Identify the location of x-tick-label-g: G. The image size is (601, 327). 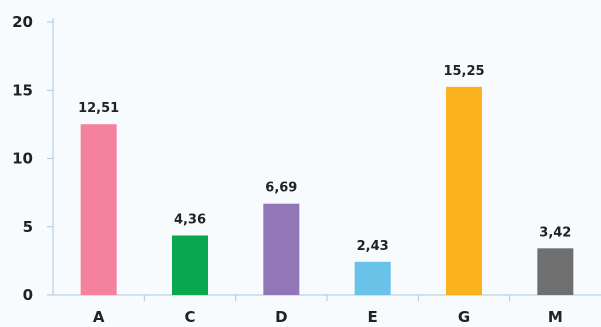
(464, 317).